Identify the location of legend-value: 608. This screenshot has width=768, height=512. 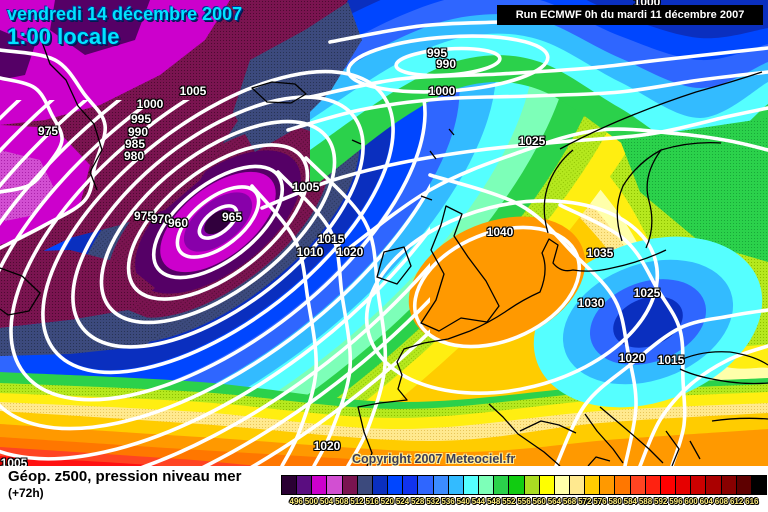
(721, 501).